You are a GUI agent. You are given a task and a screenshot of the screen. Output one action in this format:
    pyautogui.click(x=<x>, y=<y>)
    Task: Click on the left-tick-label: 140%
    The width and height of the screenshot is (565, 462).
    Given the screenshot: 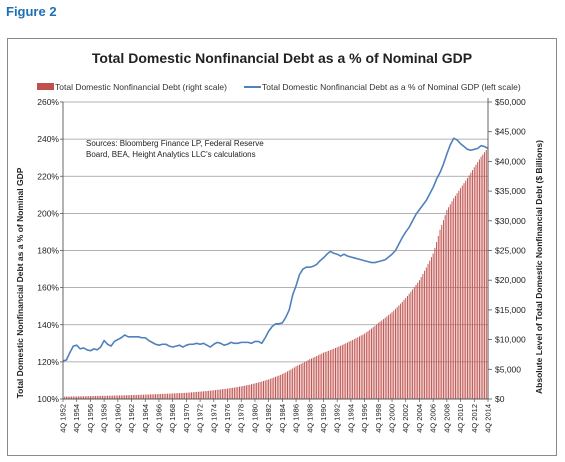 What is the action you would take?
    pyautogui.click(x=48, y=325)
    